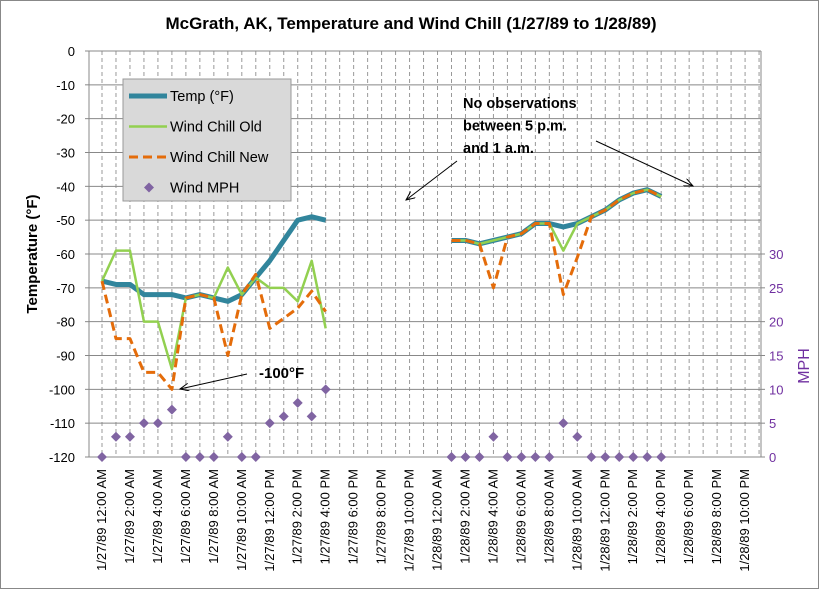  What do you see at coordinates (464, 516) in the screenshot?
I see `x-tick-label: 1/28/89 2:00 AM` at bounding box center [464, 516].